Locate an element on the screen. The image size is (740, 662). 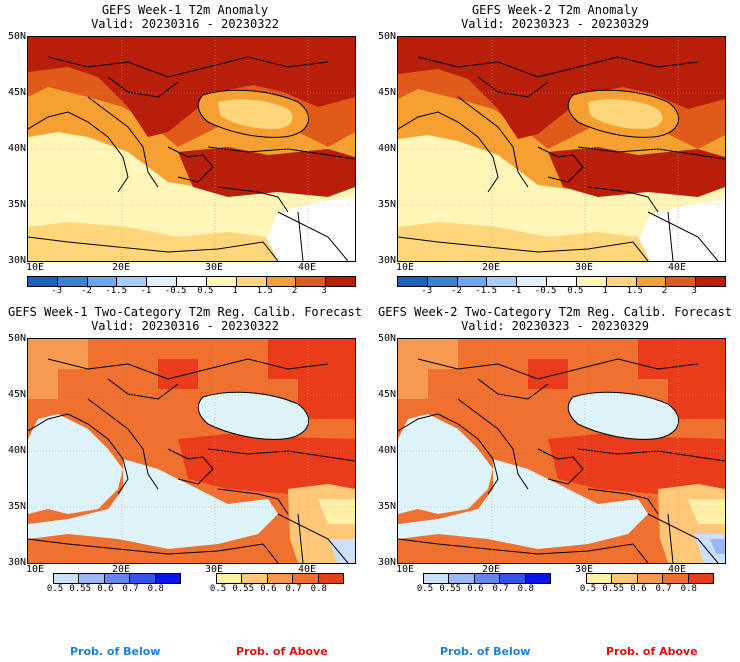
colorbar-tick-label: -0.5 is located at coordinates (175, 291).